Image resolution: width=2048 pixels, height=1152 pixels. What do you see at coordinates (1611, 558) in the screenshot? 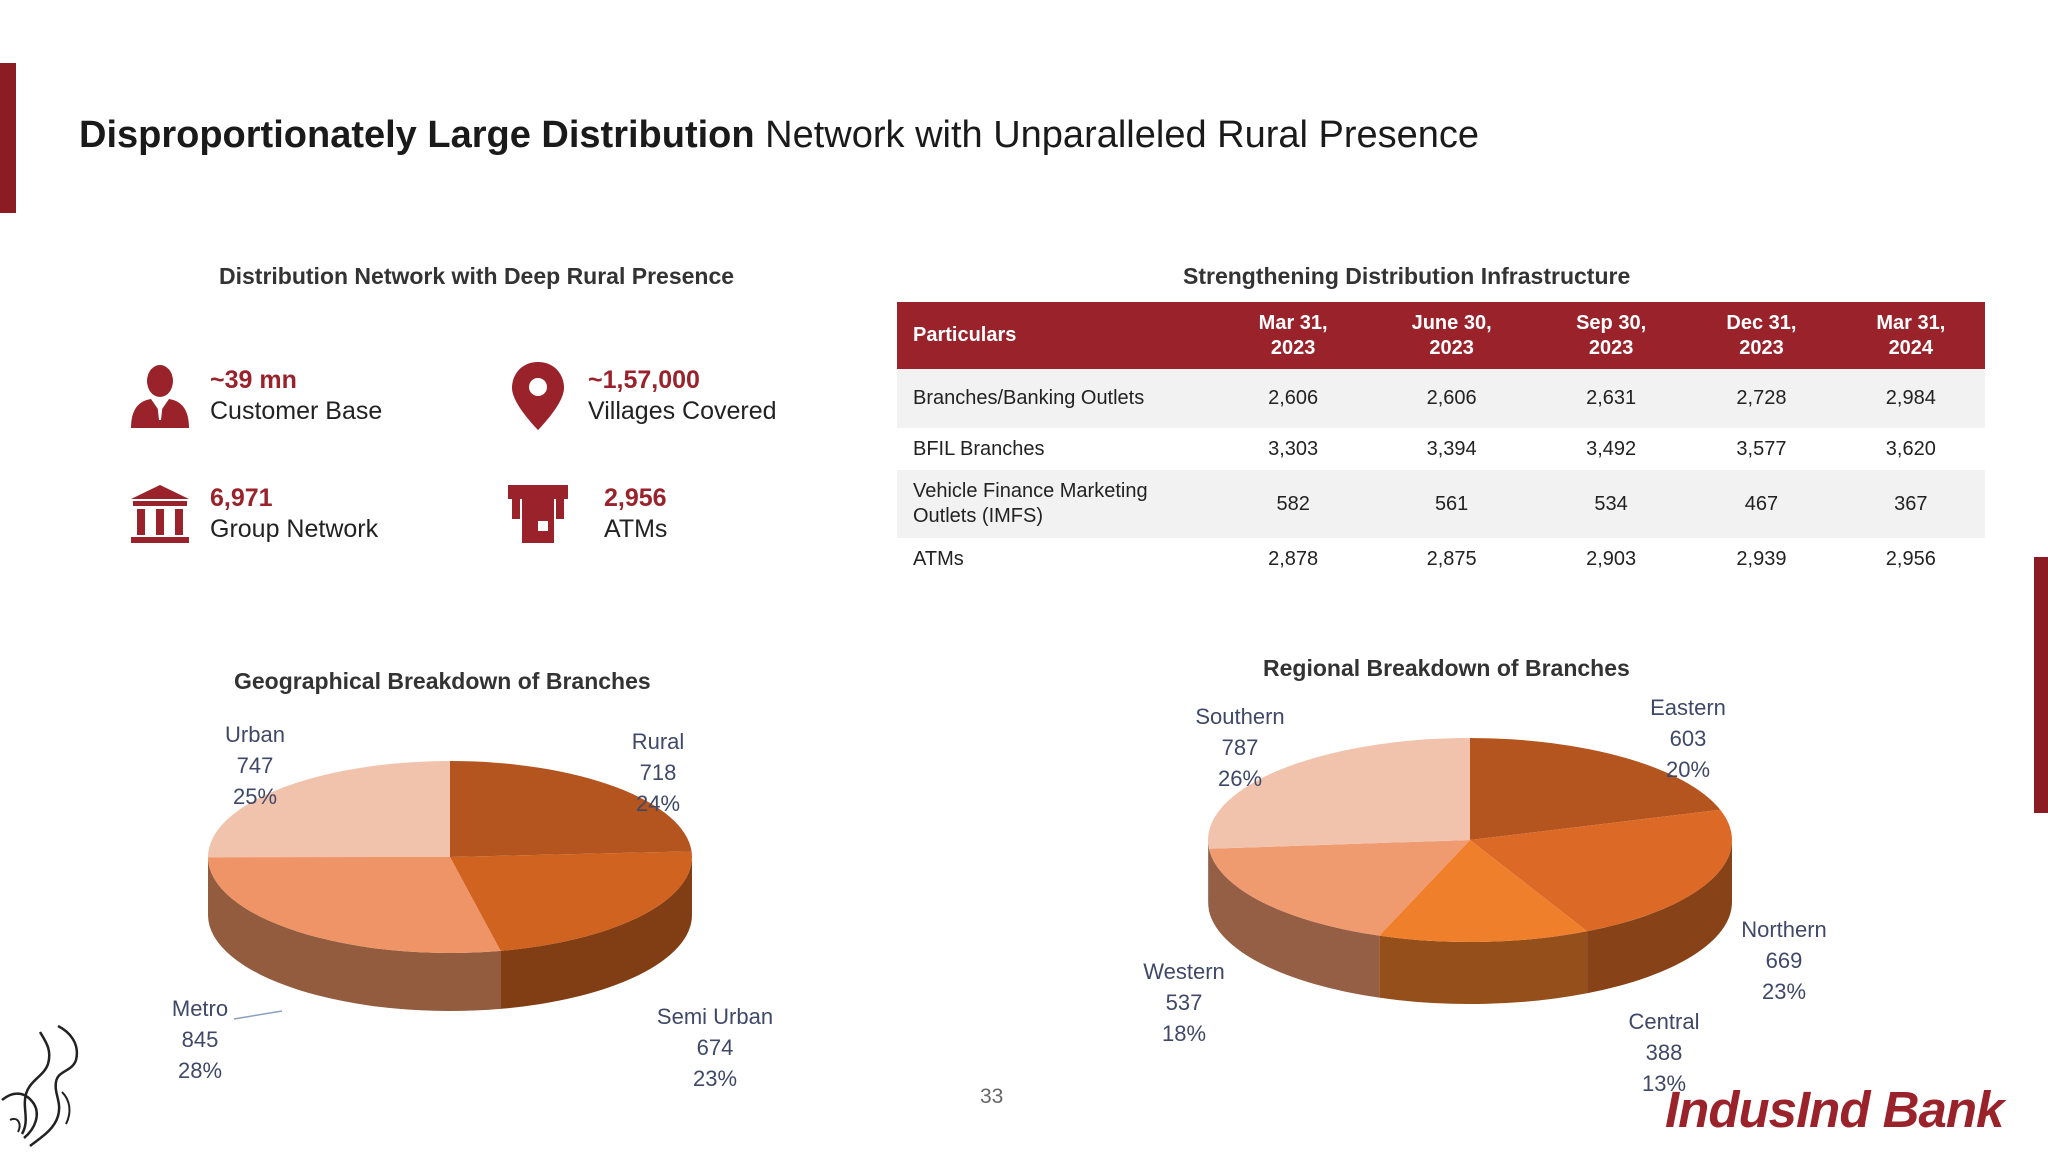
I see `table-cell: 2,903` at bounding box center [1611, 558].